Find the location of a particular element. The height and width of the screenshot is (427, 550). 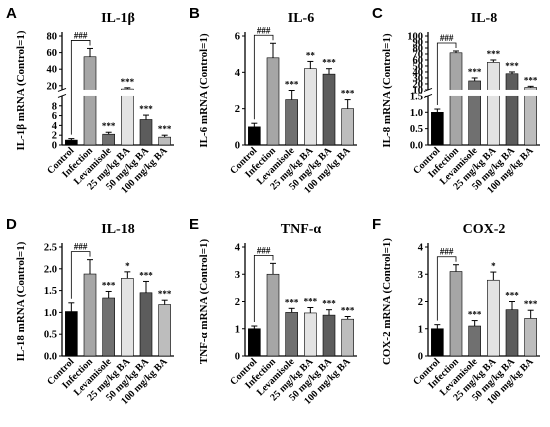

y-tick-label: 90 is located at coordinates (418, 42).